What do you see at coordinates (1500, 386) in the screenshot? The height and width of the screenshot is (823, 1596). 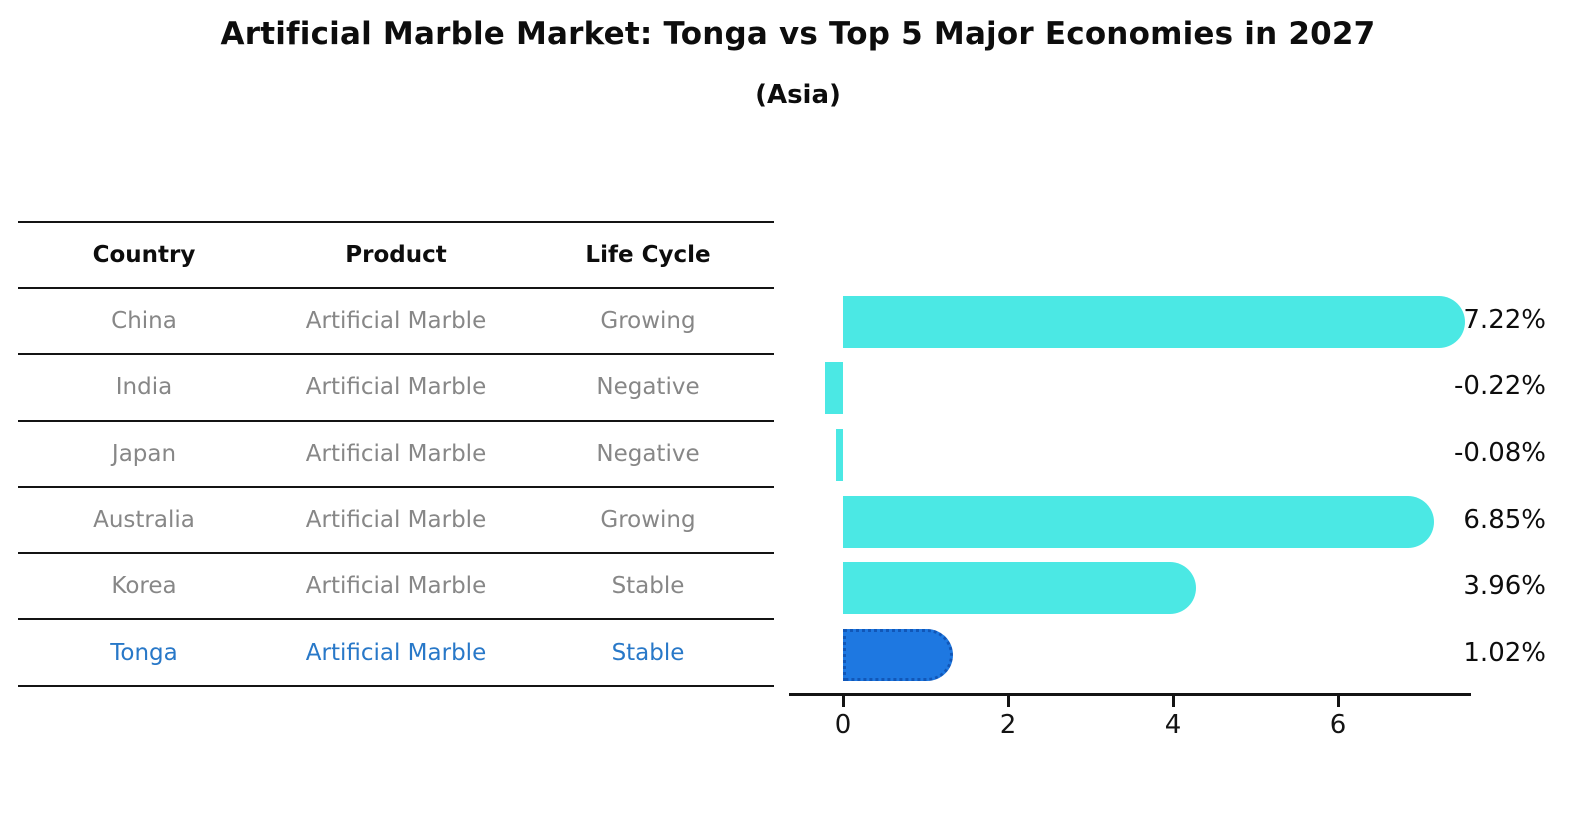 I see `value-label-india: -0.22%` at bounding box center [1500, 386].